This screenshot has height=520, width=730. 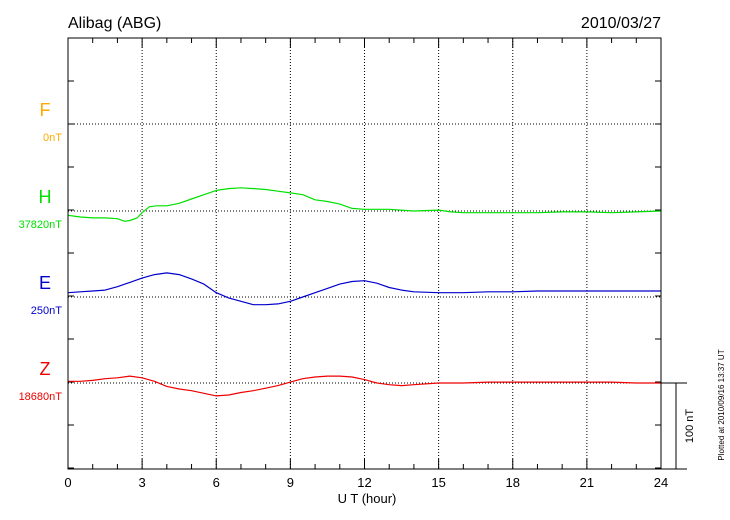 What do you see at coordinates (721, 404) in the screenshot?
I see `plotted-at-footer: Plotted at 2010/09/16 13:37 UT` at bounding box center [721, 404].